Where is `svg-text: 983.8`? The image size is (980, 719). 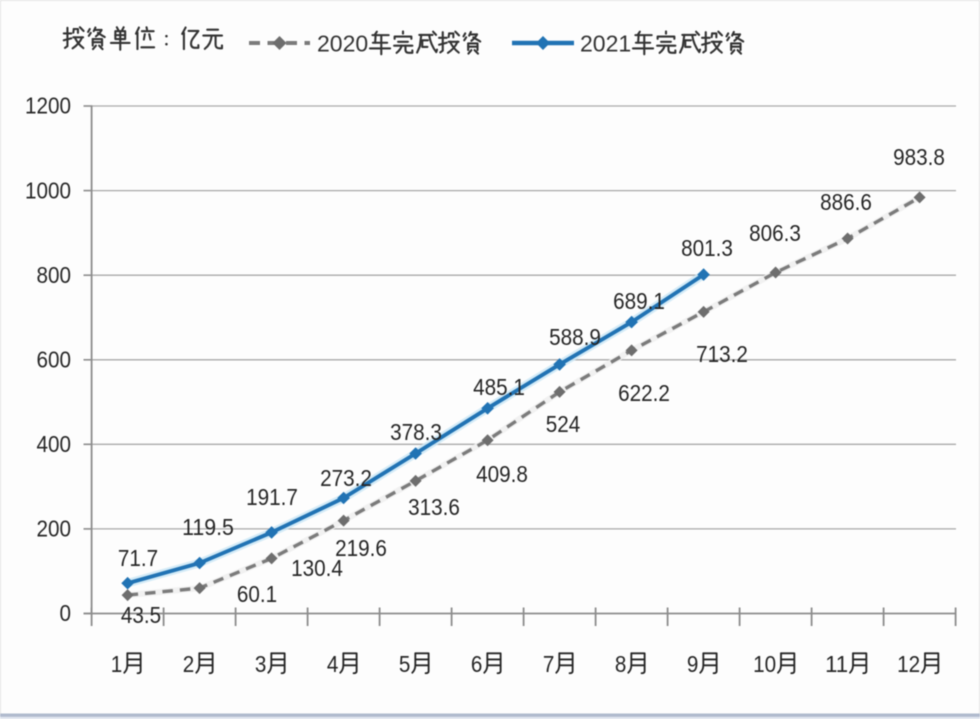
svg-text: 983.8 is located at coordinates (919, 157).